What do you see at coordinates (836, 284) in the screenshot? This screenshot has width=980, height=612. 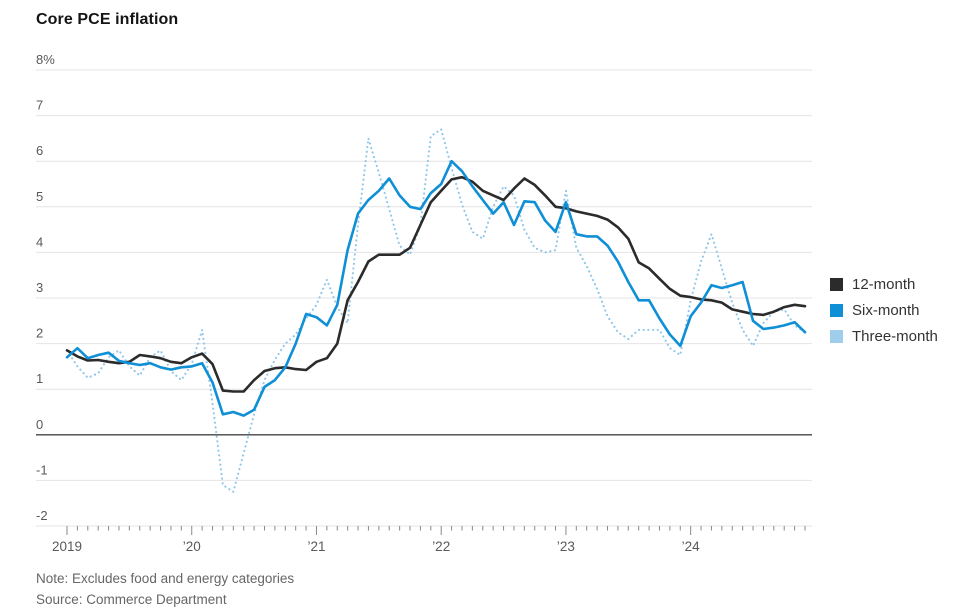 I see `legend-swatch-12-month-icon` at bounding box center [836, 284].